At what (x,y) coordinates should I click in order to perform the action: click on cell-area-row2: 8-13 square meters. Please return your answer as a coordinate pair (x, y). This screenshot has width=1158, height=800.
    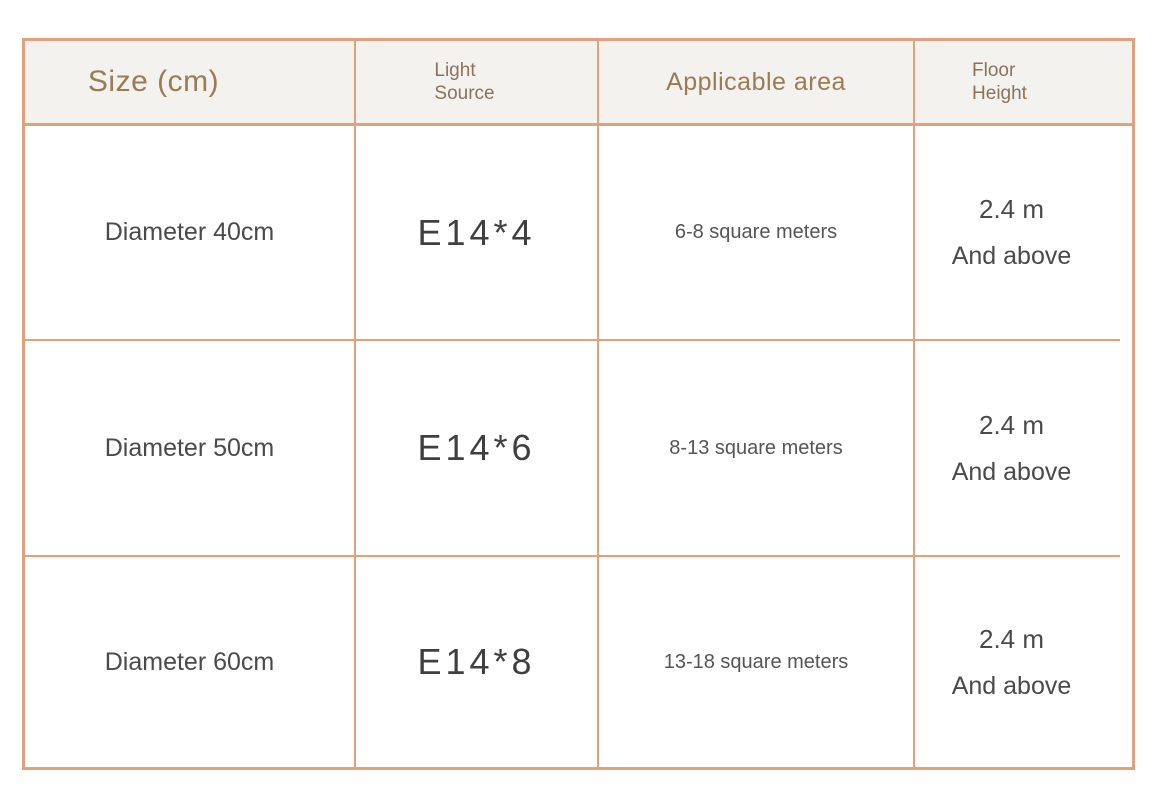
    Looking at the image, I should click on (757, 449).